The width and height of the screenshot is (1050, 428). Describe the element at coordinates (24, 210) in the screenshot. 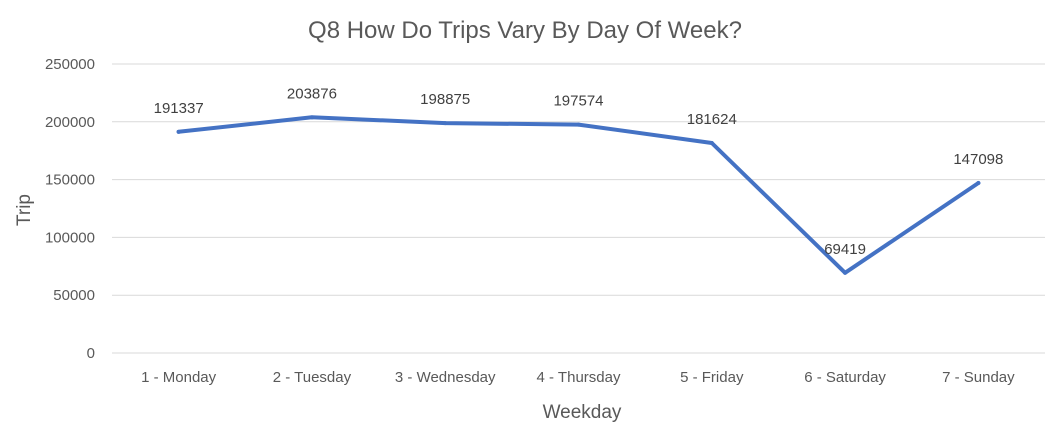

I see `y-axis-title: Trip` at that location.